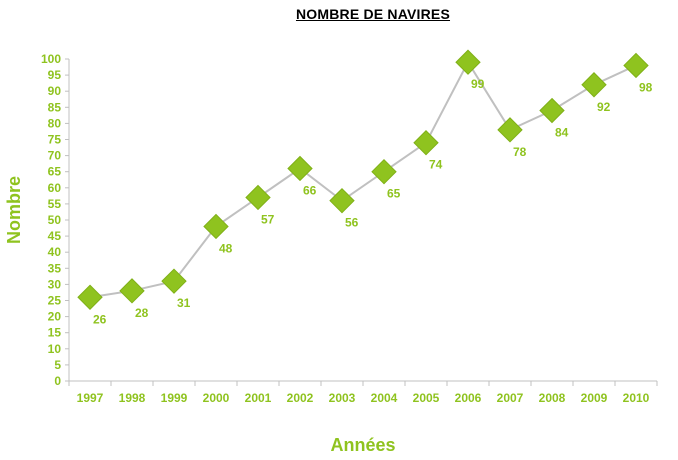 This screenshot has width=678, height=460. What do you see at coordinates (510, 398) in the screenshot?
I see `x-tick-label: 2007` at bounding box center [510, 398].